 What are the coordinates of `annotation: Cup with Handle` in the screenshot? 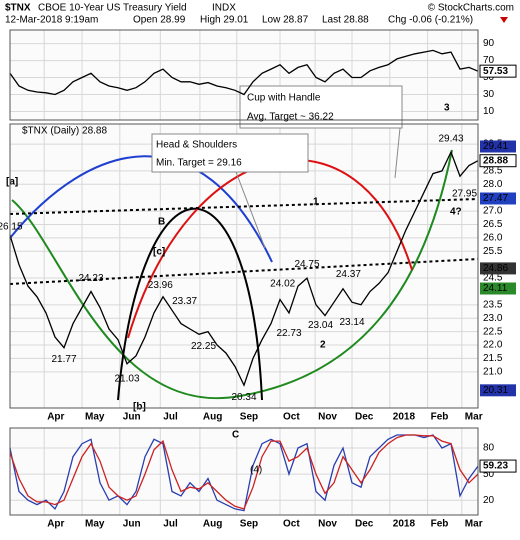 It's located at (284, 98).